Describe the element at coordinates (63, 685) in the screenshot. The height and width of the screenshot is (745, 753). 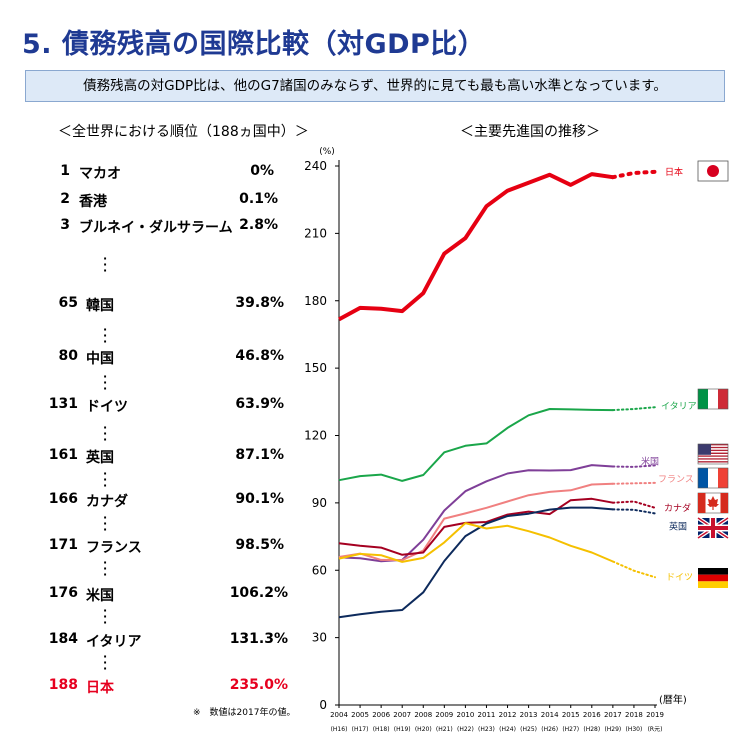
I see `ranking-rank: 188` at that location.